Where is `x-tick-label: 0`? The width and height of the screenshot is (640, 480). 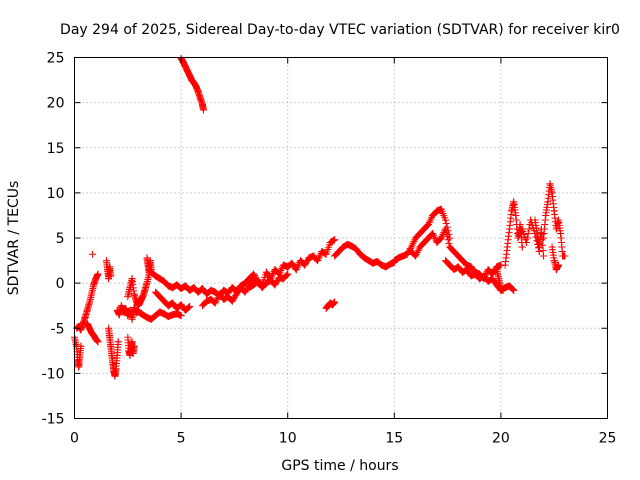
x-tick-label: 0 is located at coordinates (74, 439).